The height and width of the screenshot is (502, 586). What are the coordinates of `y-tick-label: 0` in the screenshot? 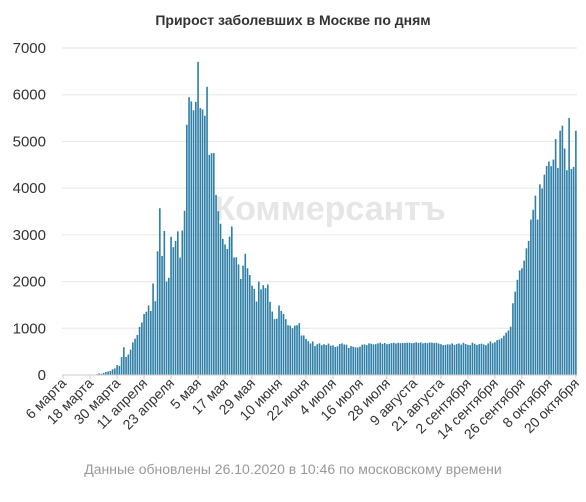 It's located at (42, 375).